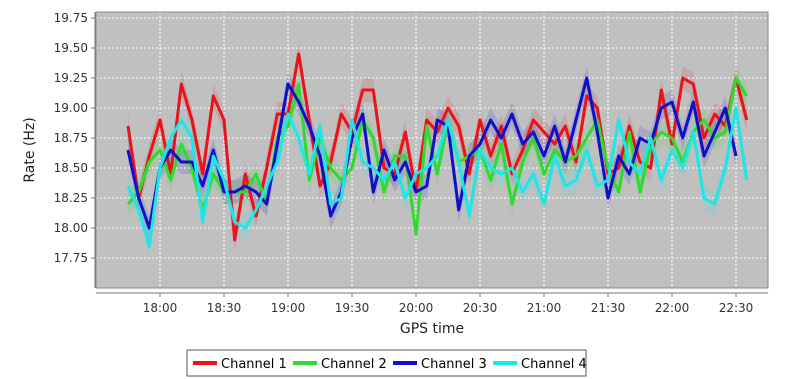 The height and width of the screenshot is (379, 788). Describe the element at coordinates (352, 308) in the screenshot. I see `x-tick-label: 19:30` at that location.